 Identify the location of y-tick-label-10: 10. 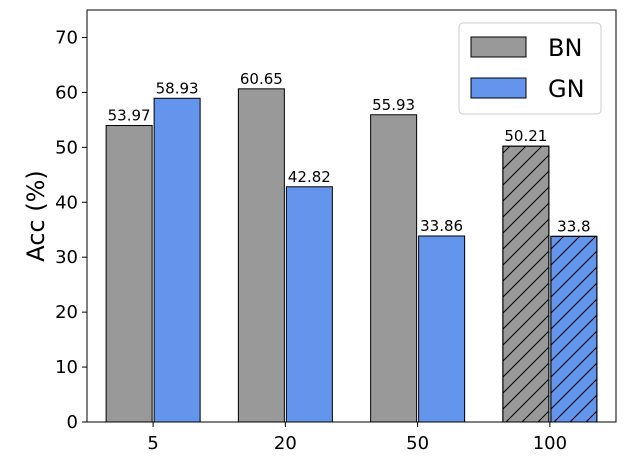
(66, 367).